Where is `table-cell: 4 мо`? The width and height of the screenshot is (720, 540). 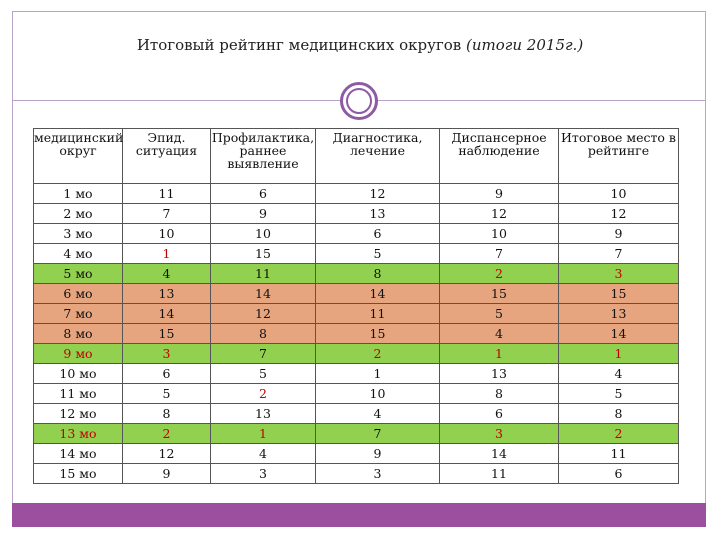
table-cell: 4 мо is located at coordinates (78, 253).